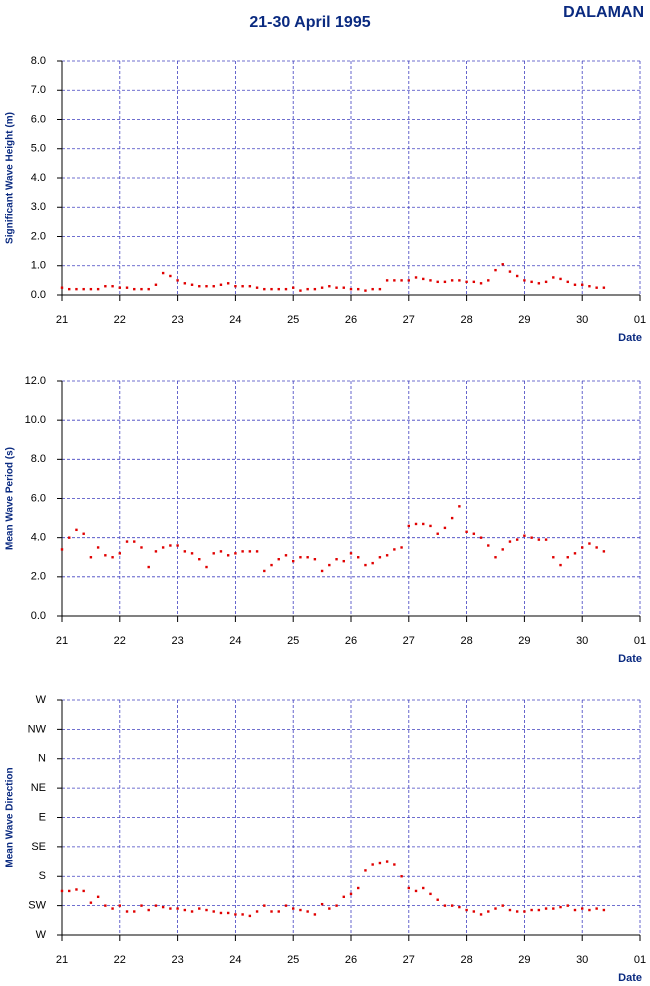  I want to click on y-tick-label: SW, so click(37, 906).